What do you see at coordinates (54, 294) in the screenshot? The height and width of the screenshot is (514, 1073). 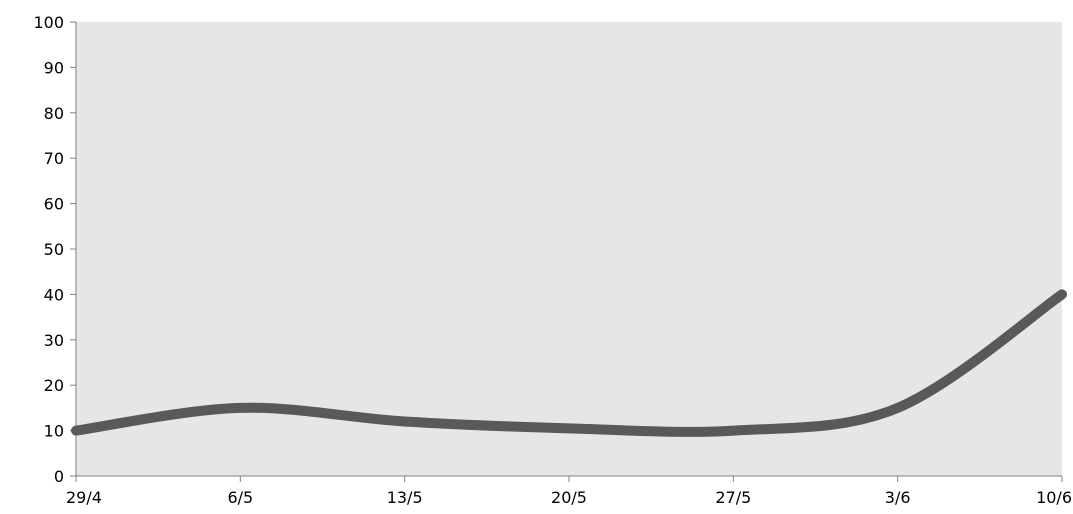 I see `y-tick-label: 40` at bounding box center [54, 294].